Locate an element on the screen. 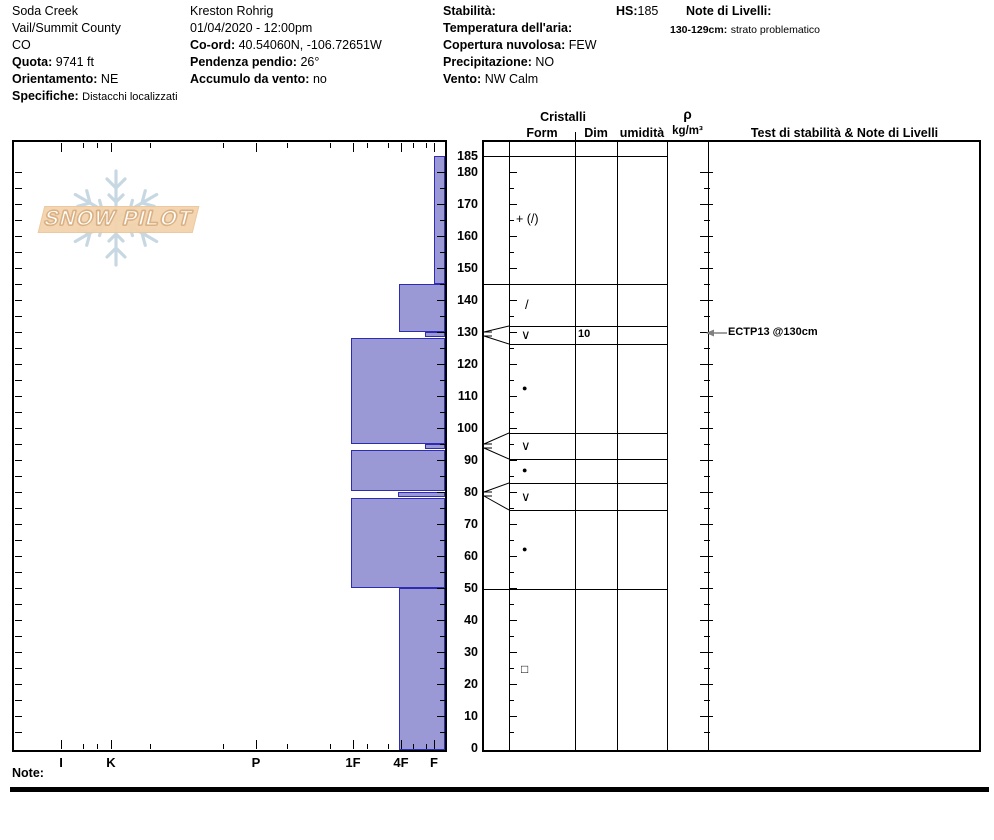 The height and width of the screenshot is (840, 994). depth-label: 110 is located at coordinates (467, 396).